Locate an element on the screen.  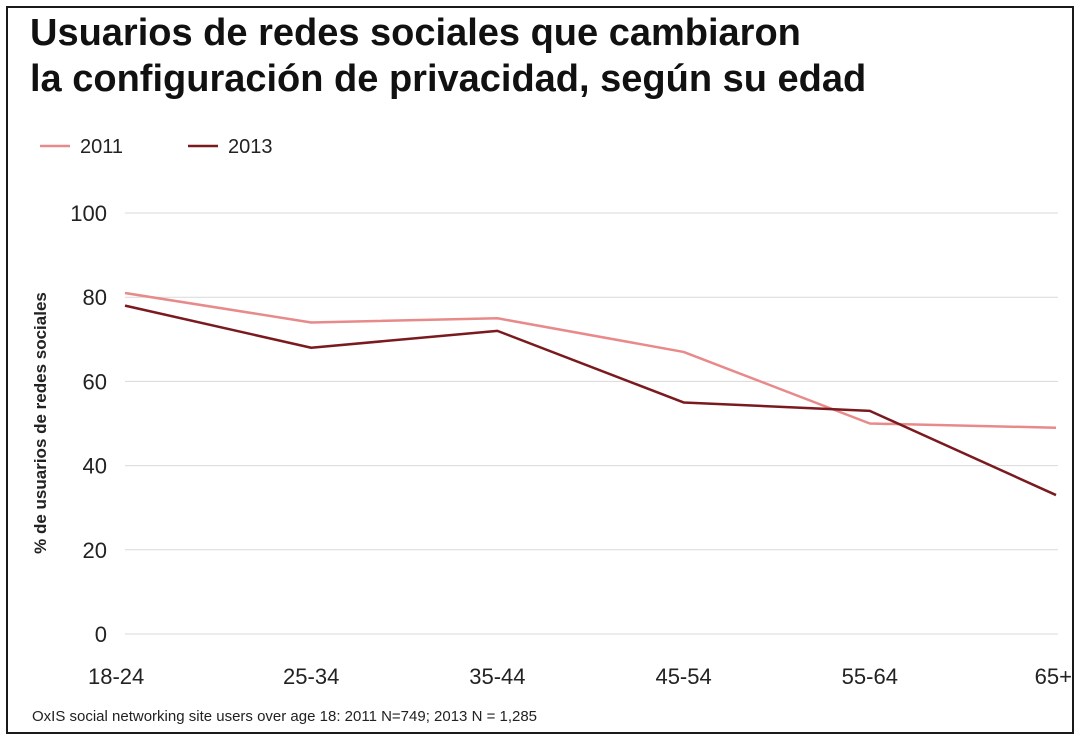
y-tick-label: 0 is located at coordinates (101, 634).